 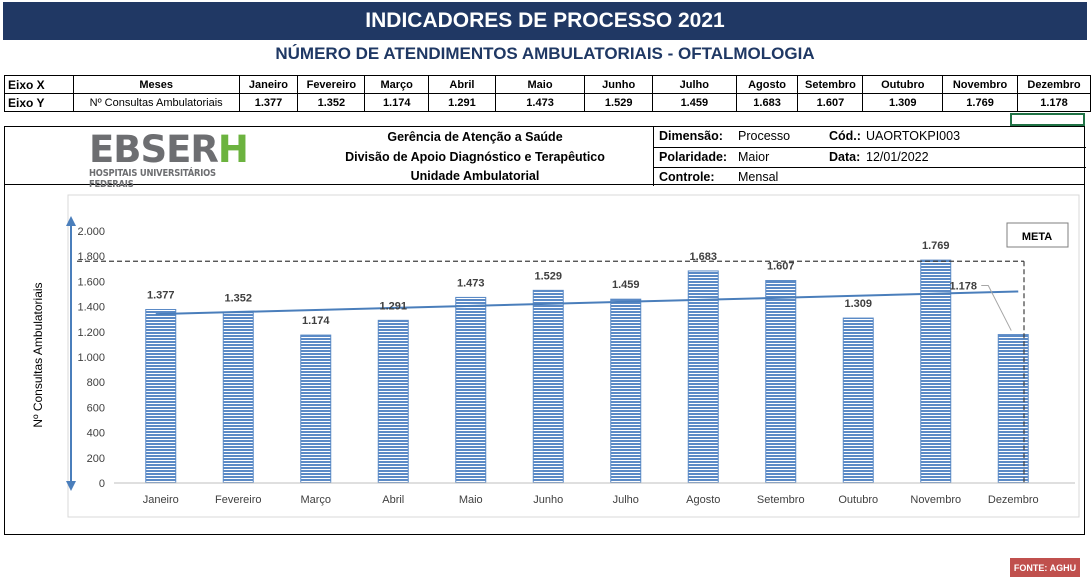 What do you see at coordinates (703, 500) in the screenshot?
I see `x-tick-label: Agosto` at bounding box center [703, 500].